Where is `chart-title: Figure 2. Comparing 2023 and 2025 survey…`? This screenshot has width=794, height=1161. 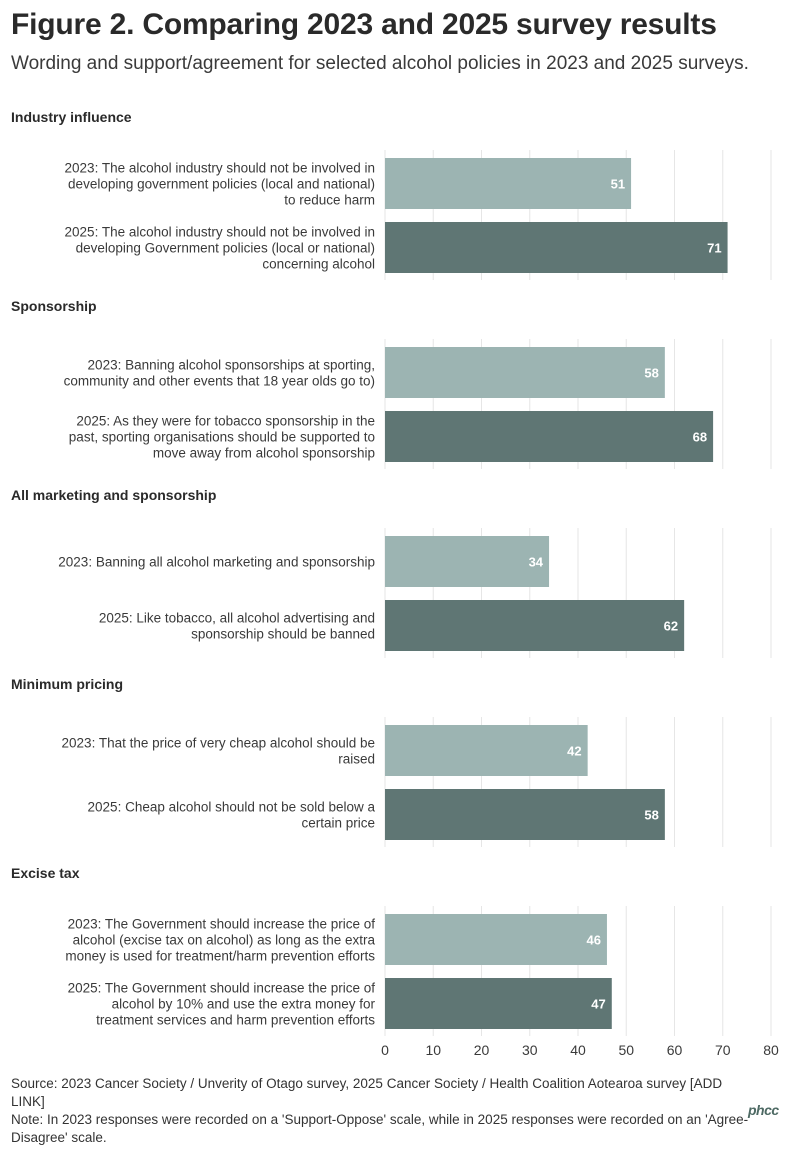 chart-title: Figure 2. Comparing 2023 and 2025 survey… is located at coordinates (364, 24).